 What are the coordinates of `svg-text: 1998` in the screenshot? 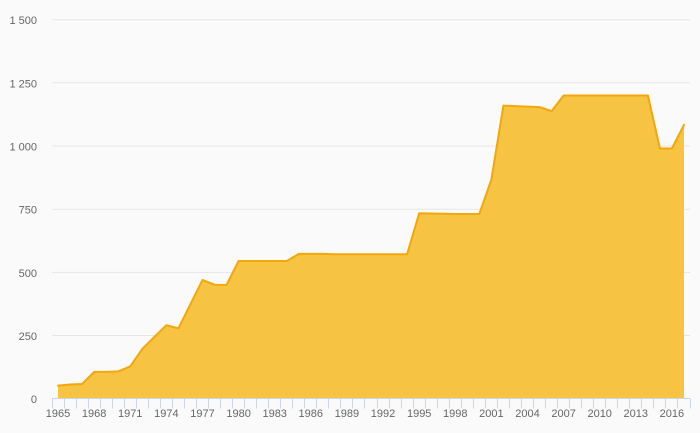 It's located at (455, 414).